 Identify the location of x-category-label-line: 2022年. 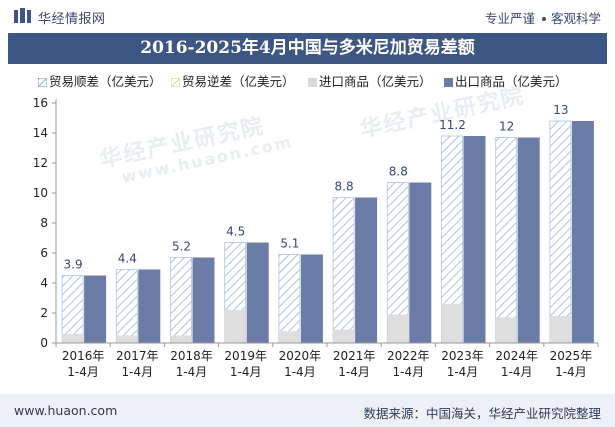
(408, 356).